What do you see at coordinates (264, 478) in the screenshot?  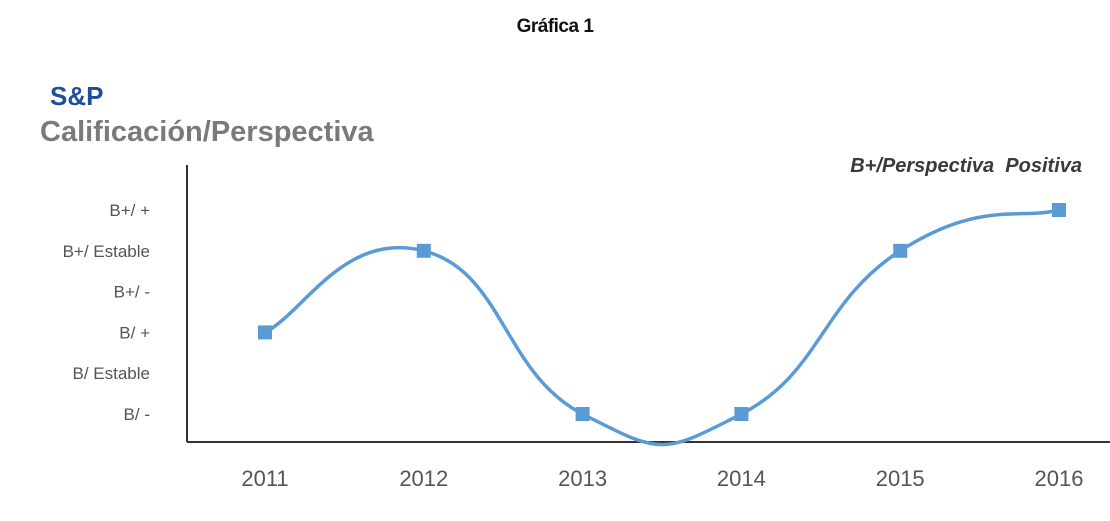 I see `x-tick-label: 2011` at bounding box center [264, 478].